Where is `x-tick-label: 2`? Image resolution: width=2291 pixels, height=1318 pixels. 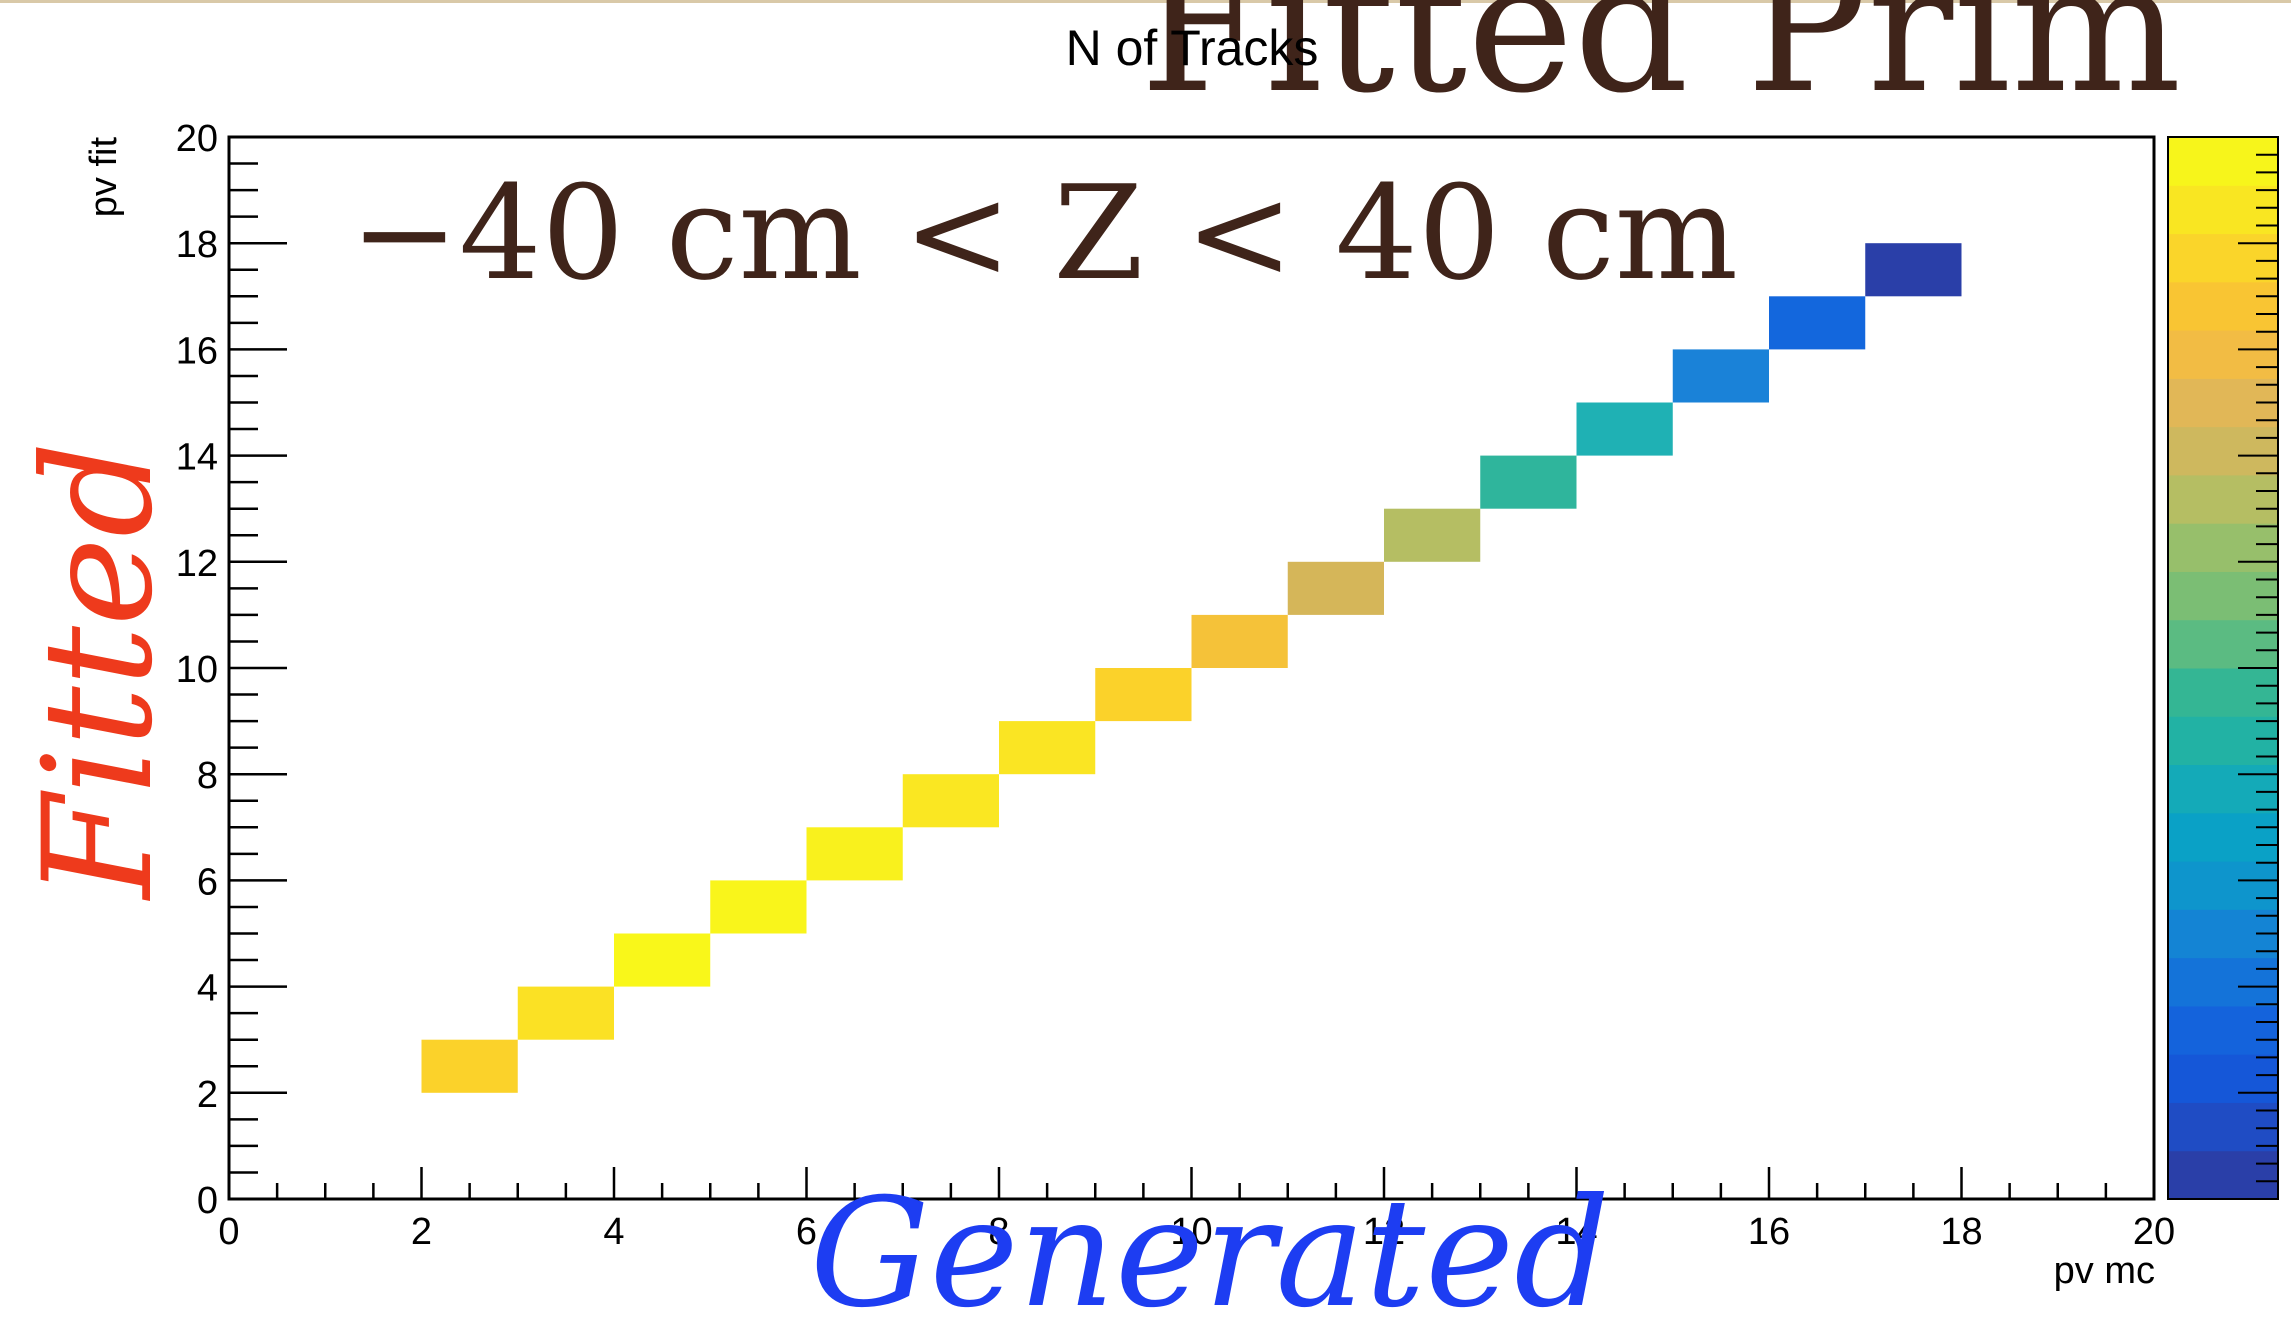
x-tick-label: 2 is located at coordinates (421, 1232).